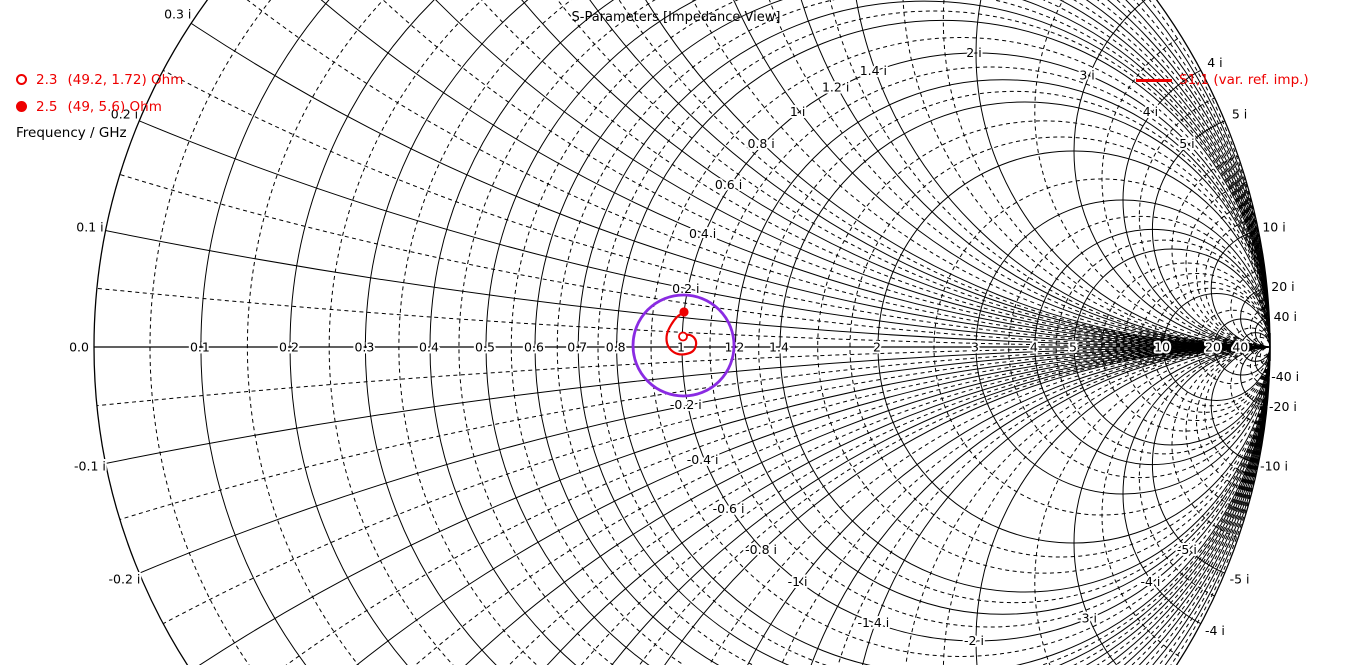  I want to click on reactance-label: -5 i, so click(1187, 549).